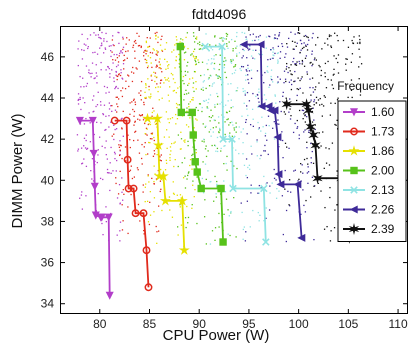  I want to click on y-tick-label: 44, so click(48, 98).